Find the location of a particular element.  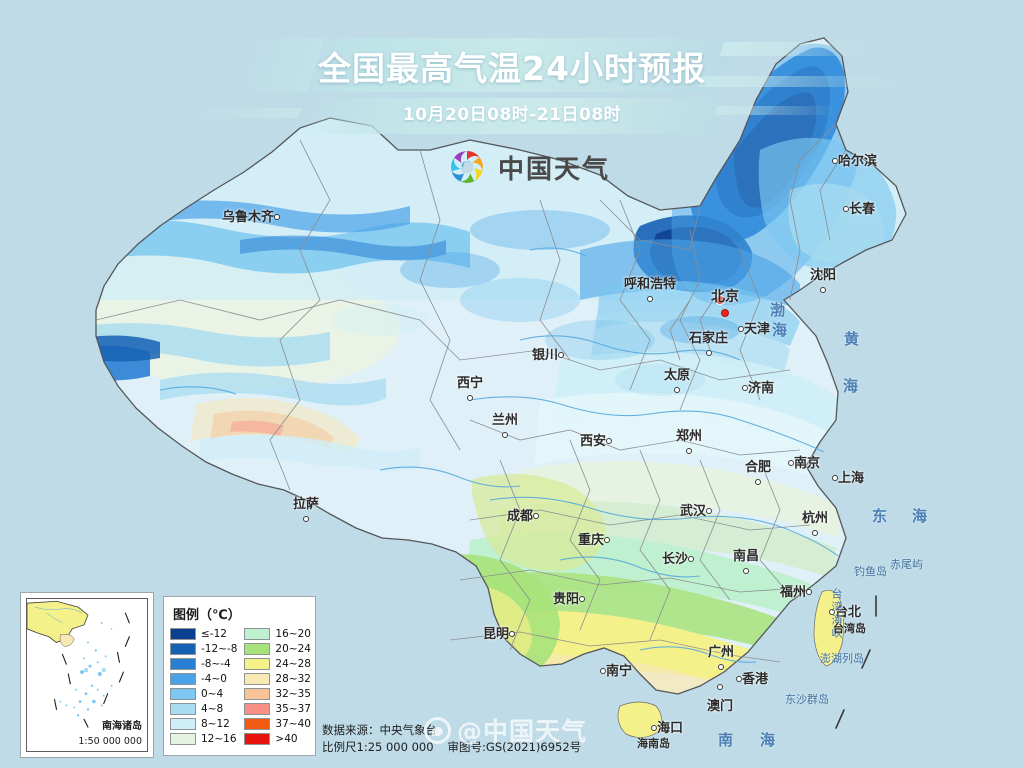

legend-label: 0~4 is located at coordinates (212, 694).